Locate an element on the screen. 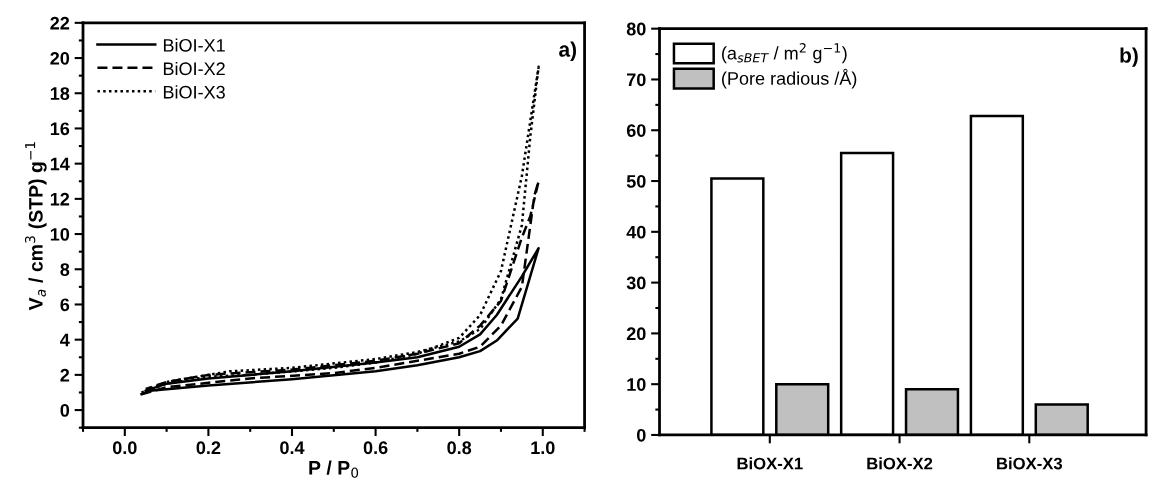 The height and width of the screenshot is (486, 1153). x-tick-label: BiOX-X1 is located at coordinates (770, 463).